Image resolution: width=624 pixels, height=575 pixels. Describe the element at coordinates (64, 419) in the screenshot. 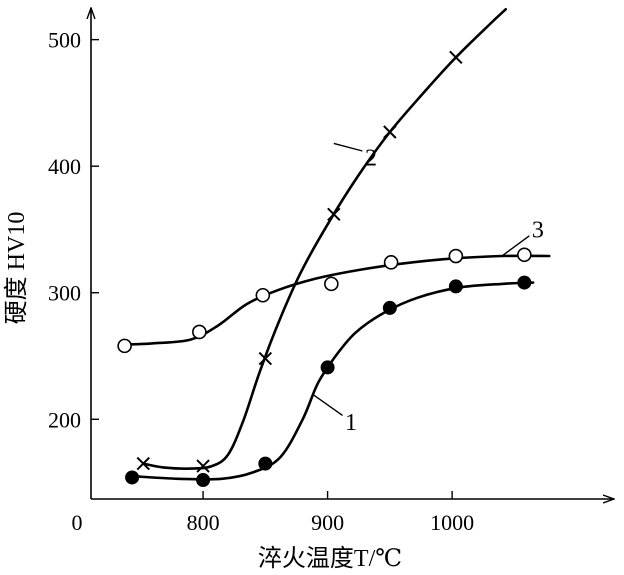

I see `y-tick-label: 200` at that location.